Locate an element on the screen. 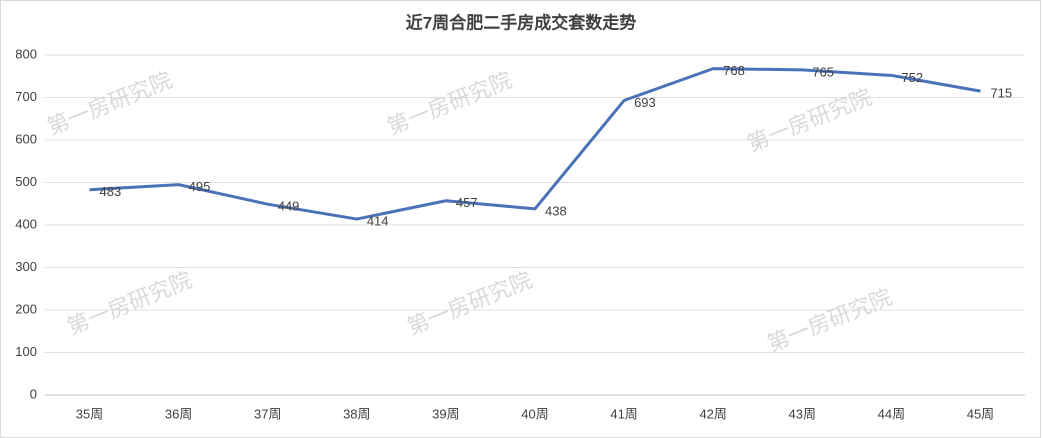 Image resolution: width=1042 pixels, height=438 pixels. y-tick-label: 400 is located at coordinates (26, 223).